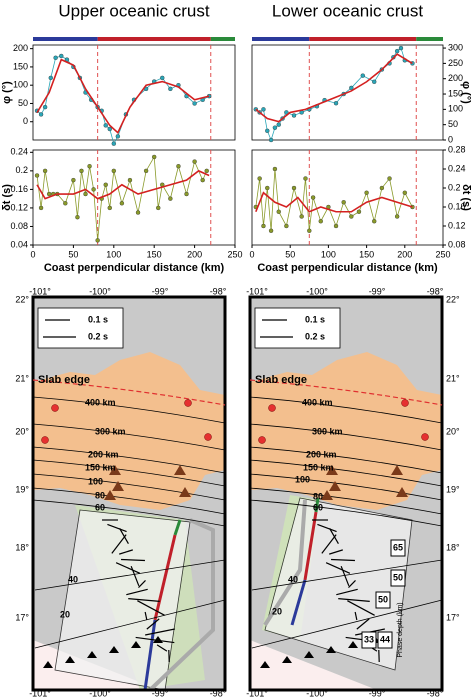  What do you see at coordinates (317, 402) in the screenshot?
I see `depth-label: 400 km` at bounding box center [317, 402].